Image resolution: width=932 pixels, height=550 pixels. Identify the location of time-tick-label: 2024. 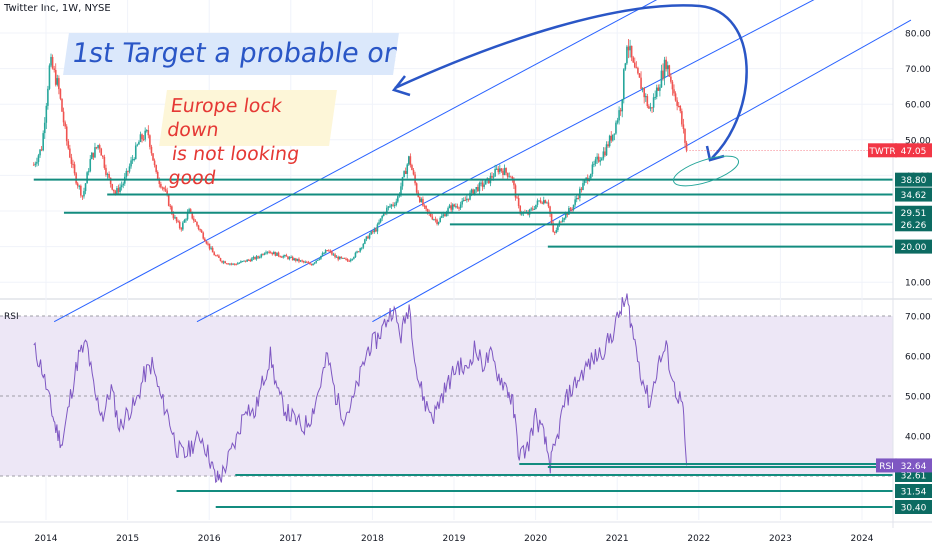
(862, 539).